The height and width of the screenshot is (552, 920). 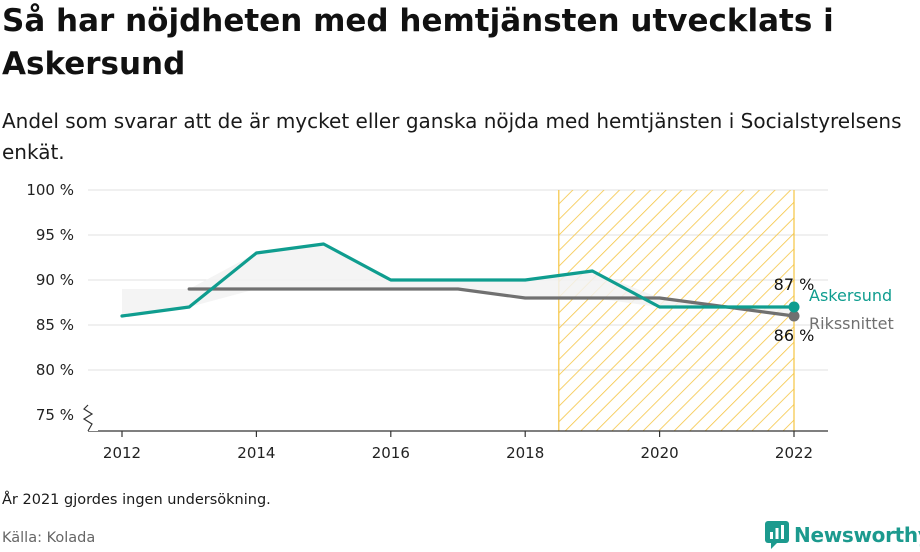 I want to click on source-text: Källa: Kolada, so click(x=49, y=538).